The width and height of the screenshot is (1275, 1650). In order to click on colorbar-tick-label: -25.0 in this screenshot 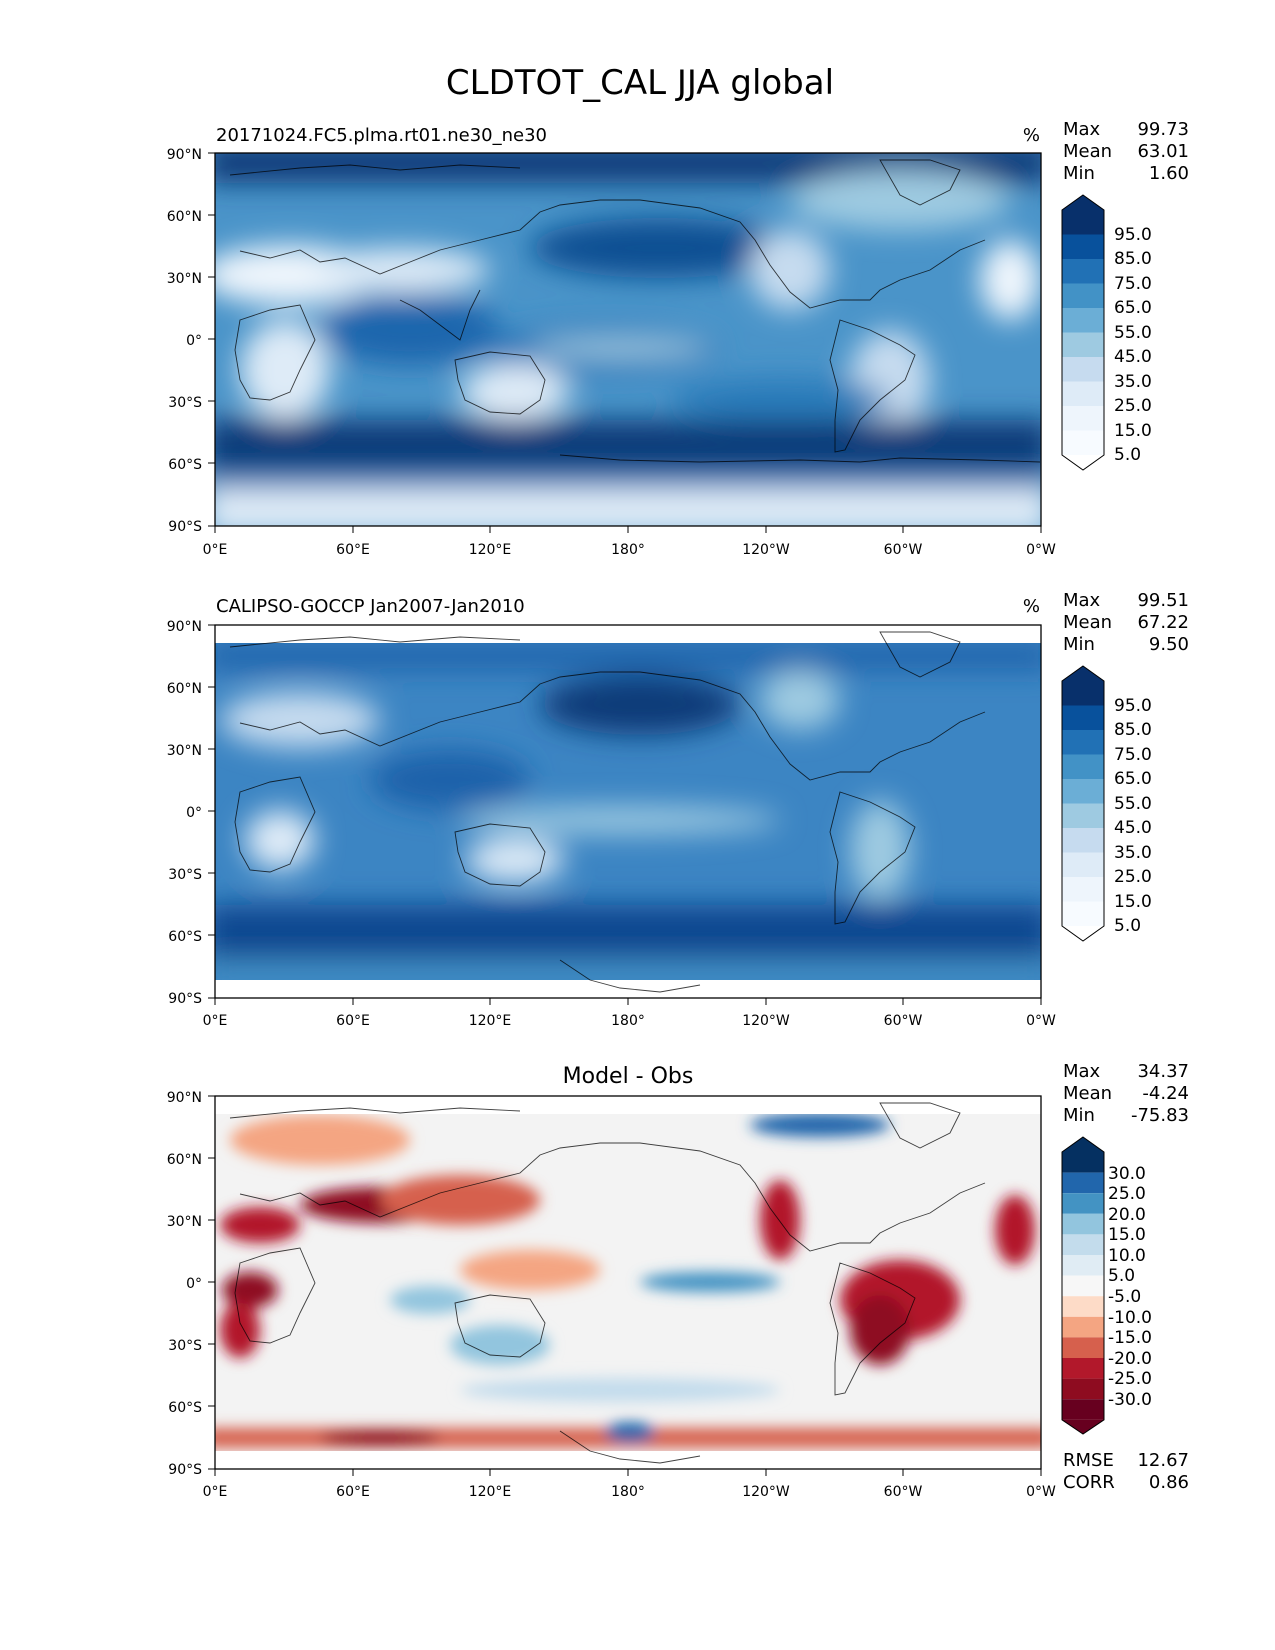, I will do `click(1130, 1379)`.